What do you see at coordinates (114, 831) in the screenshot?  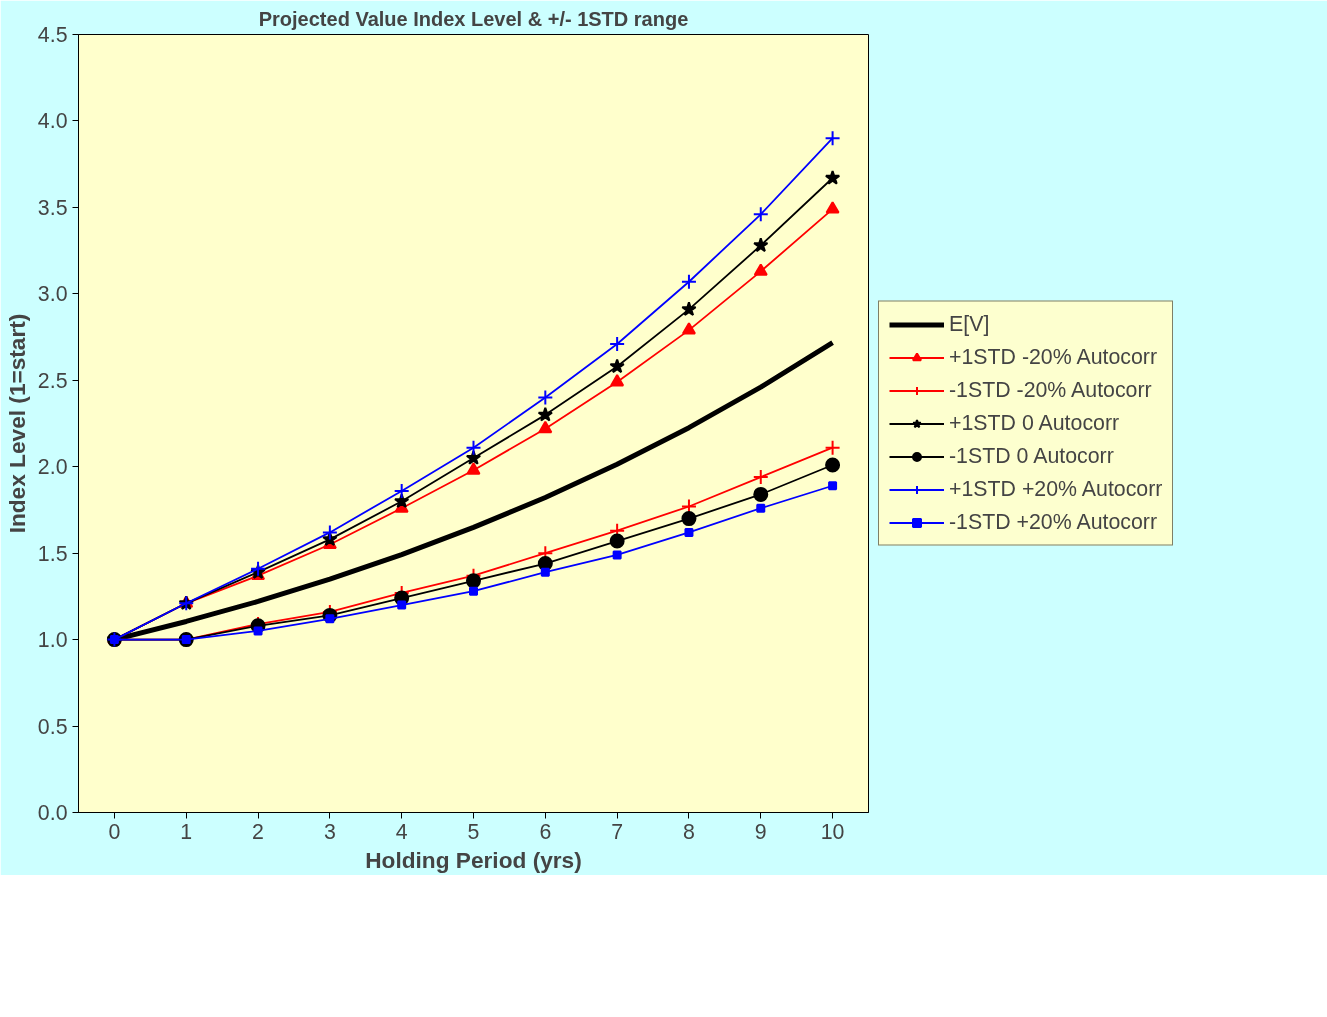 I see `x-tick-label: 0` at bounding box center [114, 831].